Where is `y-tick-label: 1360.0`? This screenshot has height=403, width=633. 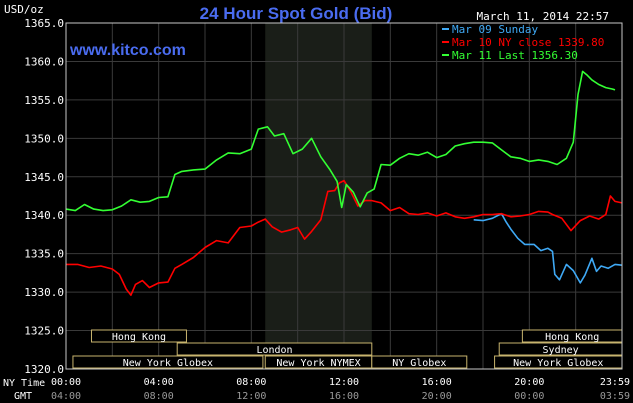 y-tick-label: 1360.0 is located at coordinates (44, 61).